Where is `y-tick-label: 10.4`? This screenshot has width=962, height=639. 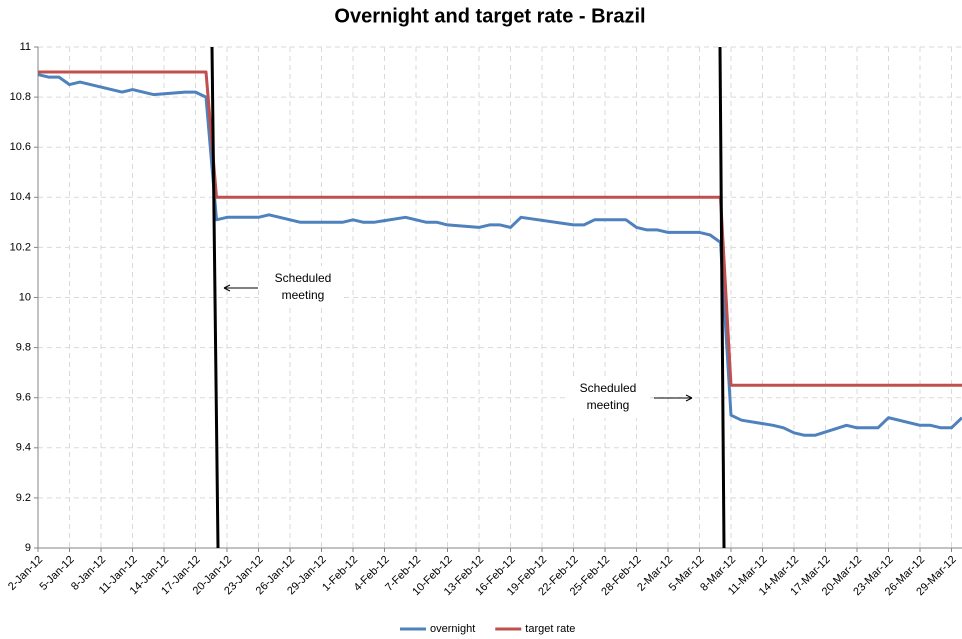
y-tick-label: 10.4 is located at coordinates (20, 197).